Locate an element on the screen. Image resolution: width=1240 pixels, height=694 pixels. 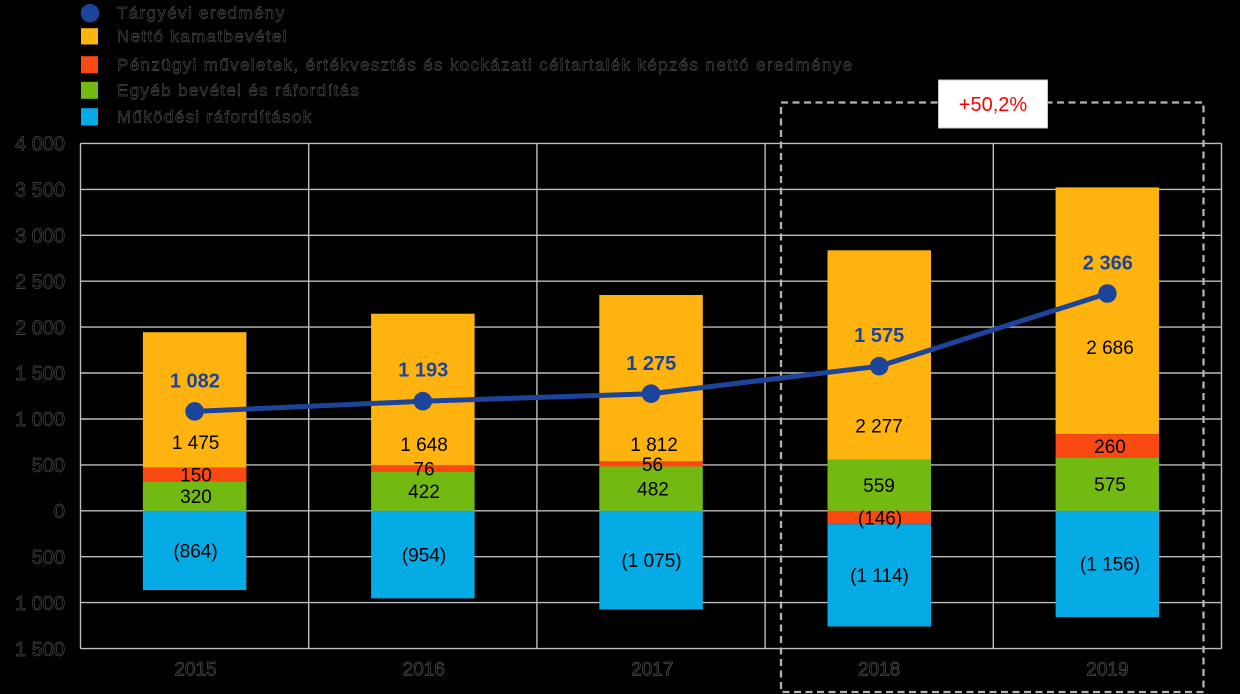
svg-text: (146) is located at coordinates (880, 518).